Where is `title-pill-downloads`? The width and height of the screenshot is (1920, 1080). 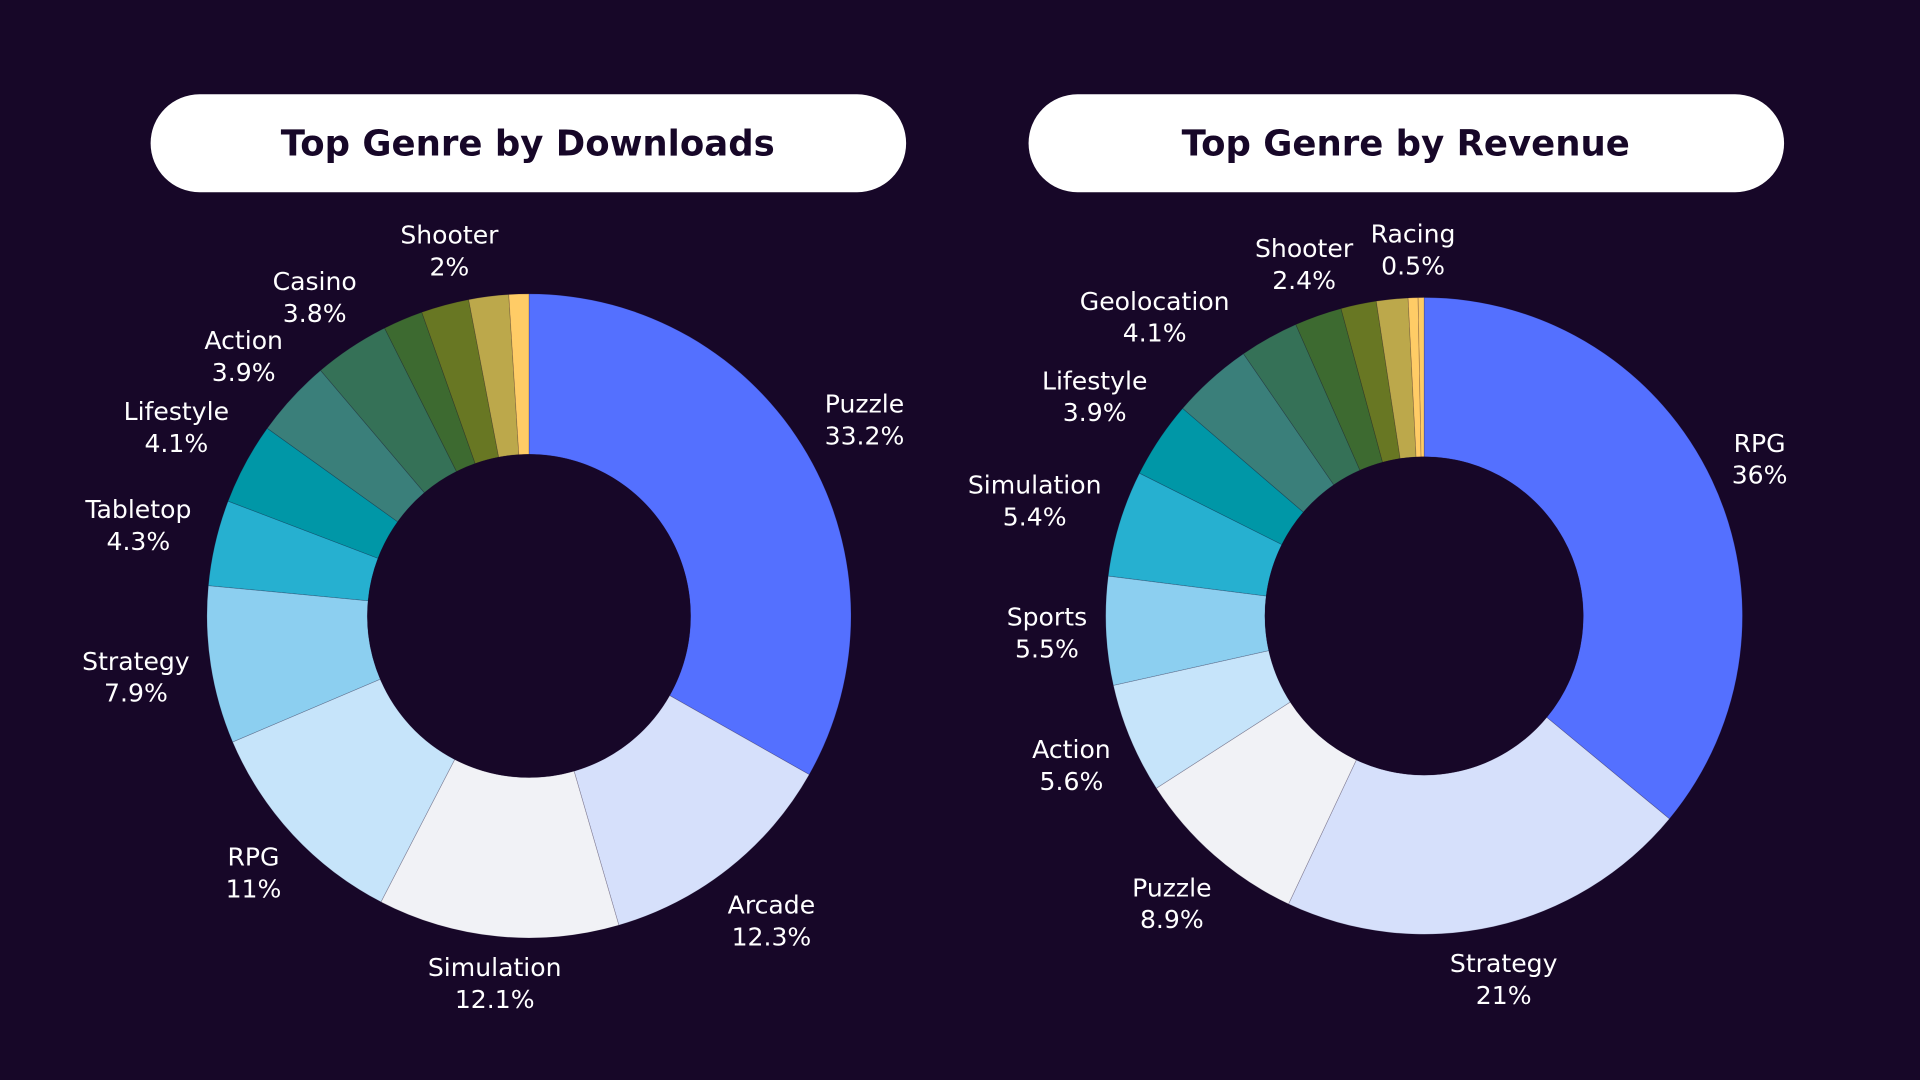
title-pill-downloads is located at coordinates (528, 143).